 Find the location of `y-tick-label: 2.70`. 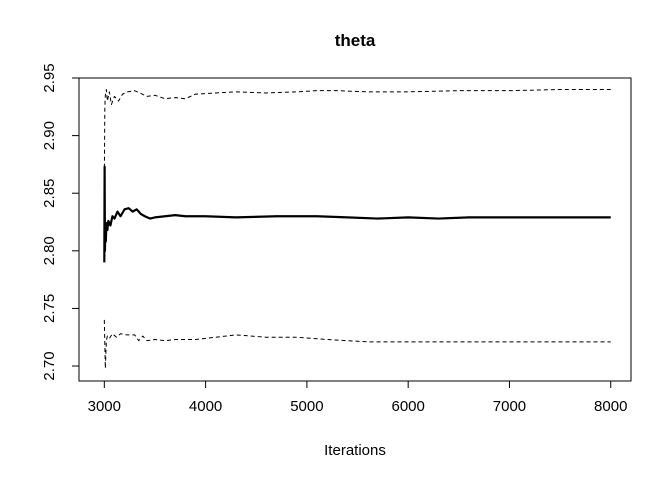

y-tick-label: 2.70 is located at coordinates (49, 365).